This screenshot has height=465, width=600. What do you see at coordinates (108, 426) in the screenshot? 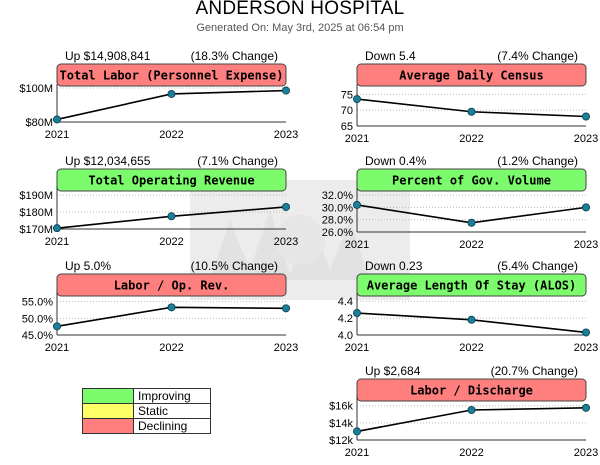
I see `legend-swatch-declining` at bounding box center [108, 426].